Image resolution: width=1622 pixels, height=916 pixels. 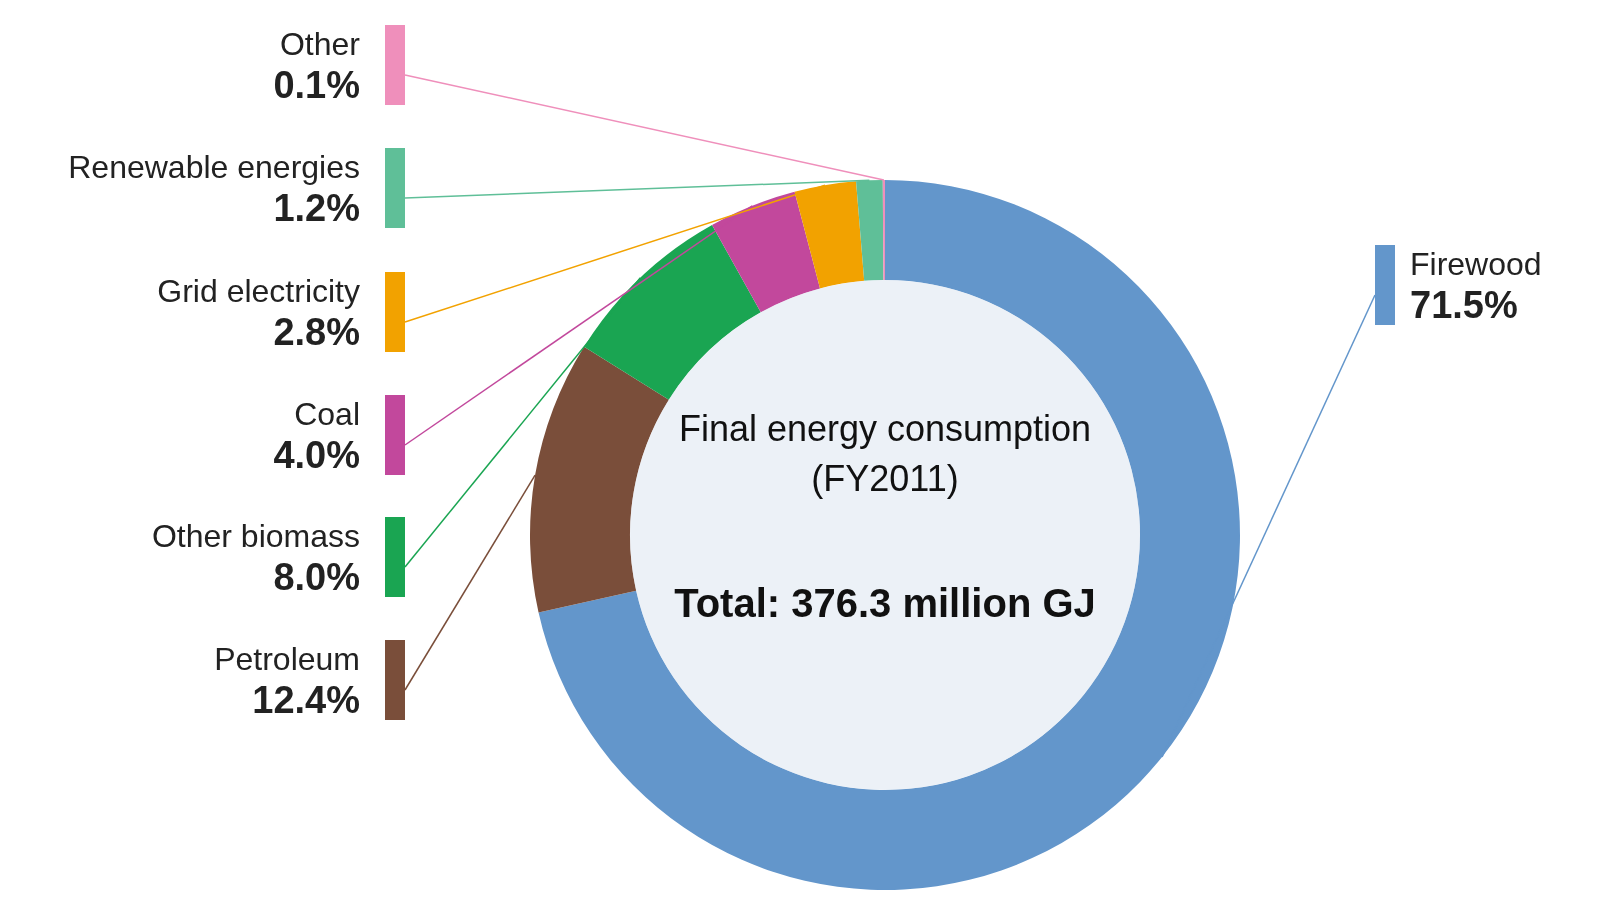 What do you see at coordinates (316, 455) in the screenshot?
I see `data-label: 4.0%` at bounding box center [316, 455].